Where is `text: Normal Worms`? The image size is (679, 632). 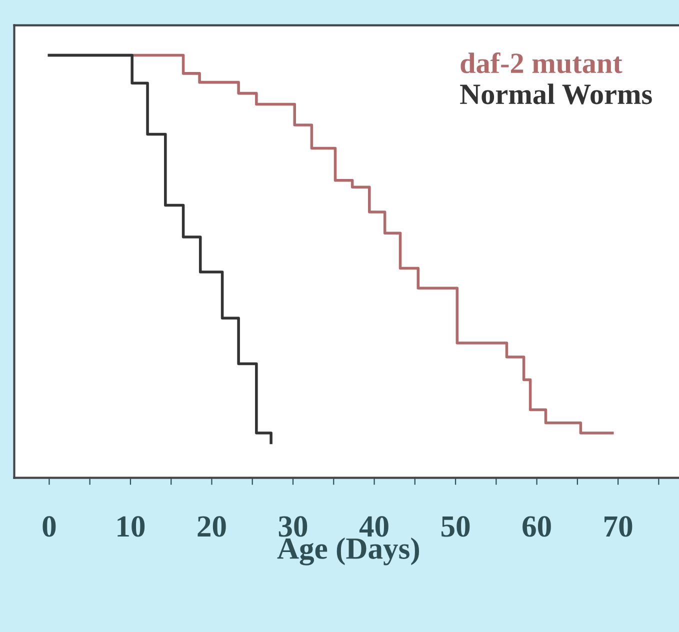 text: Normal Worms is located at coordinates (556, 94).